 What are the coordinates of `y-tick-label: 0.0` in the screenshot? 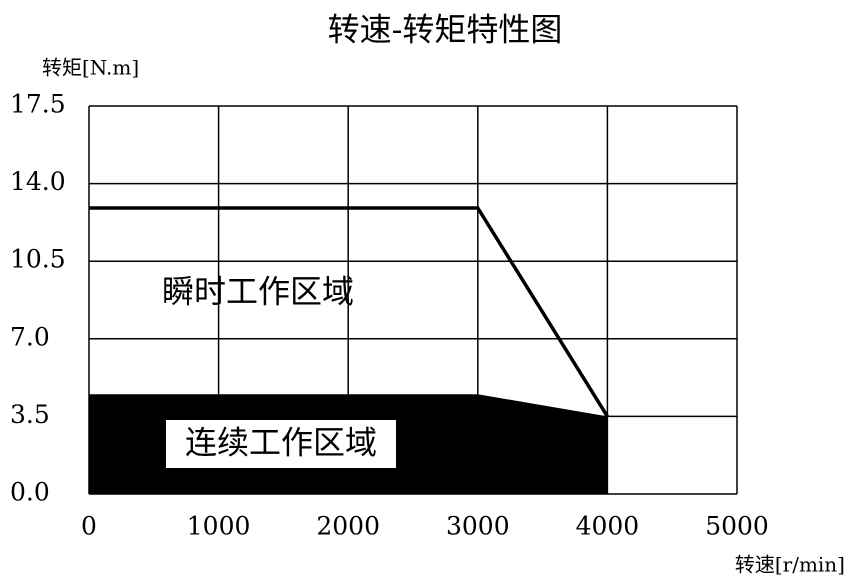 It's located at (30, 492).